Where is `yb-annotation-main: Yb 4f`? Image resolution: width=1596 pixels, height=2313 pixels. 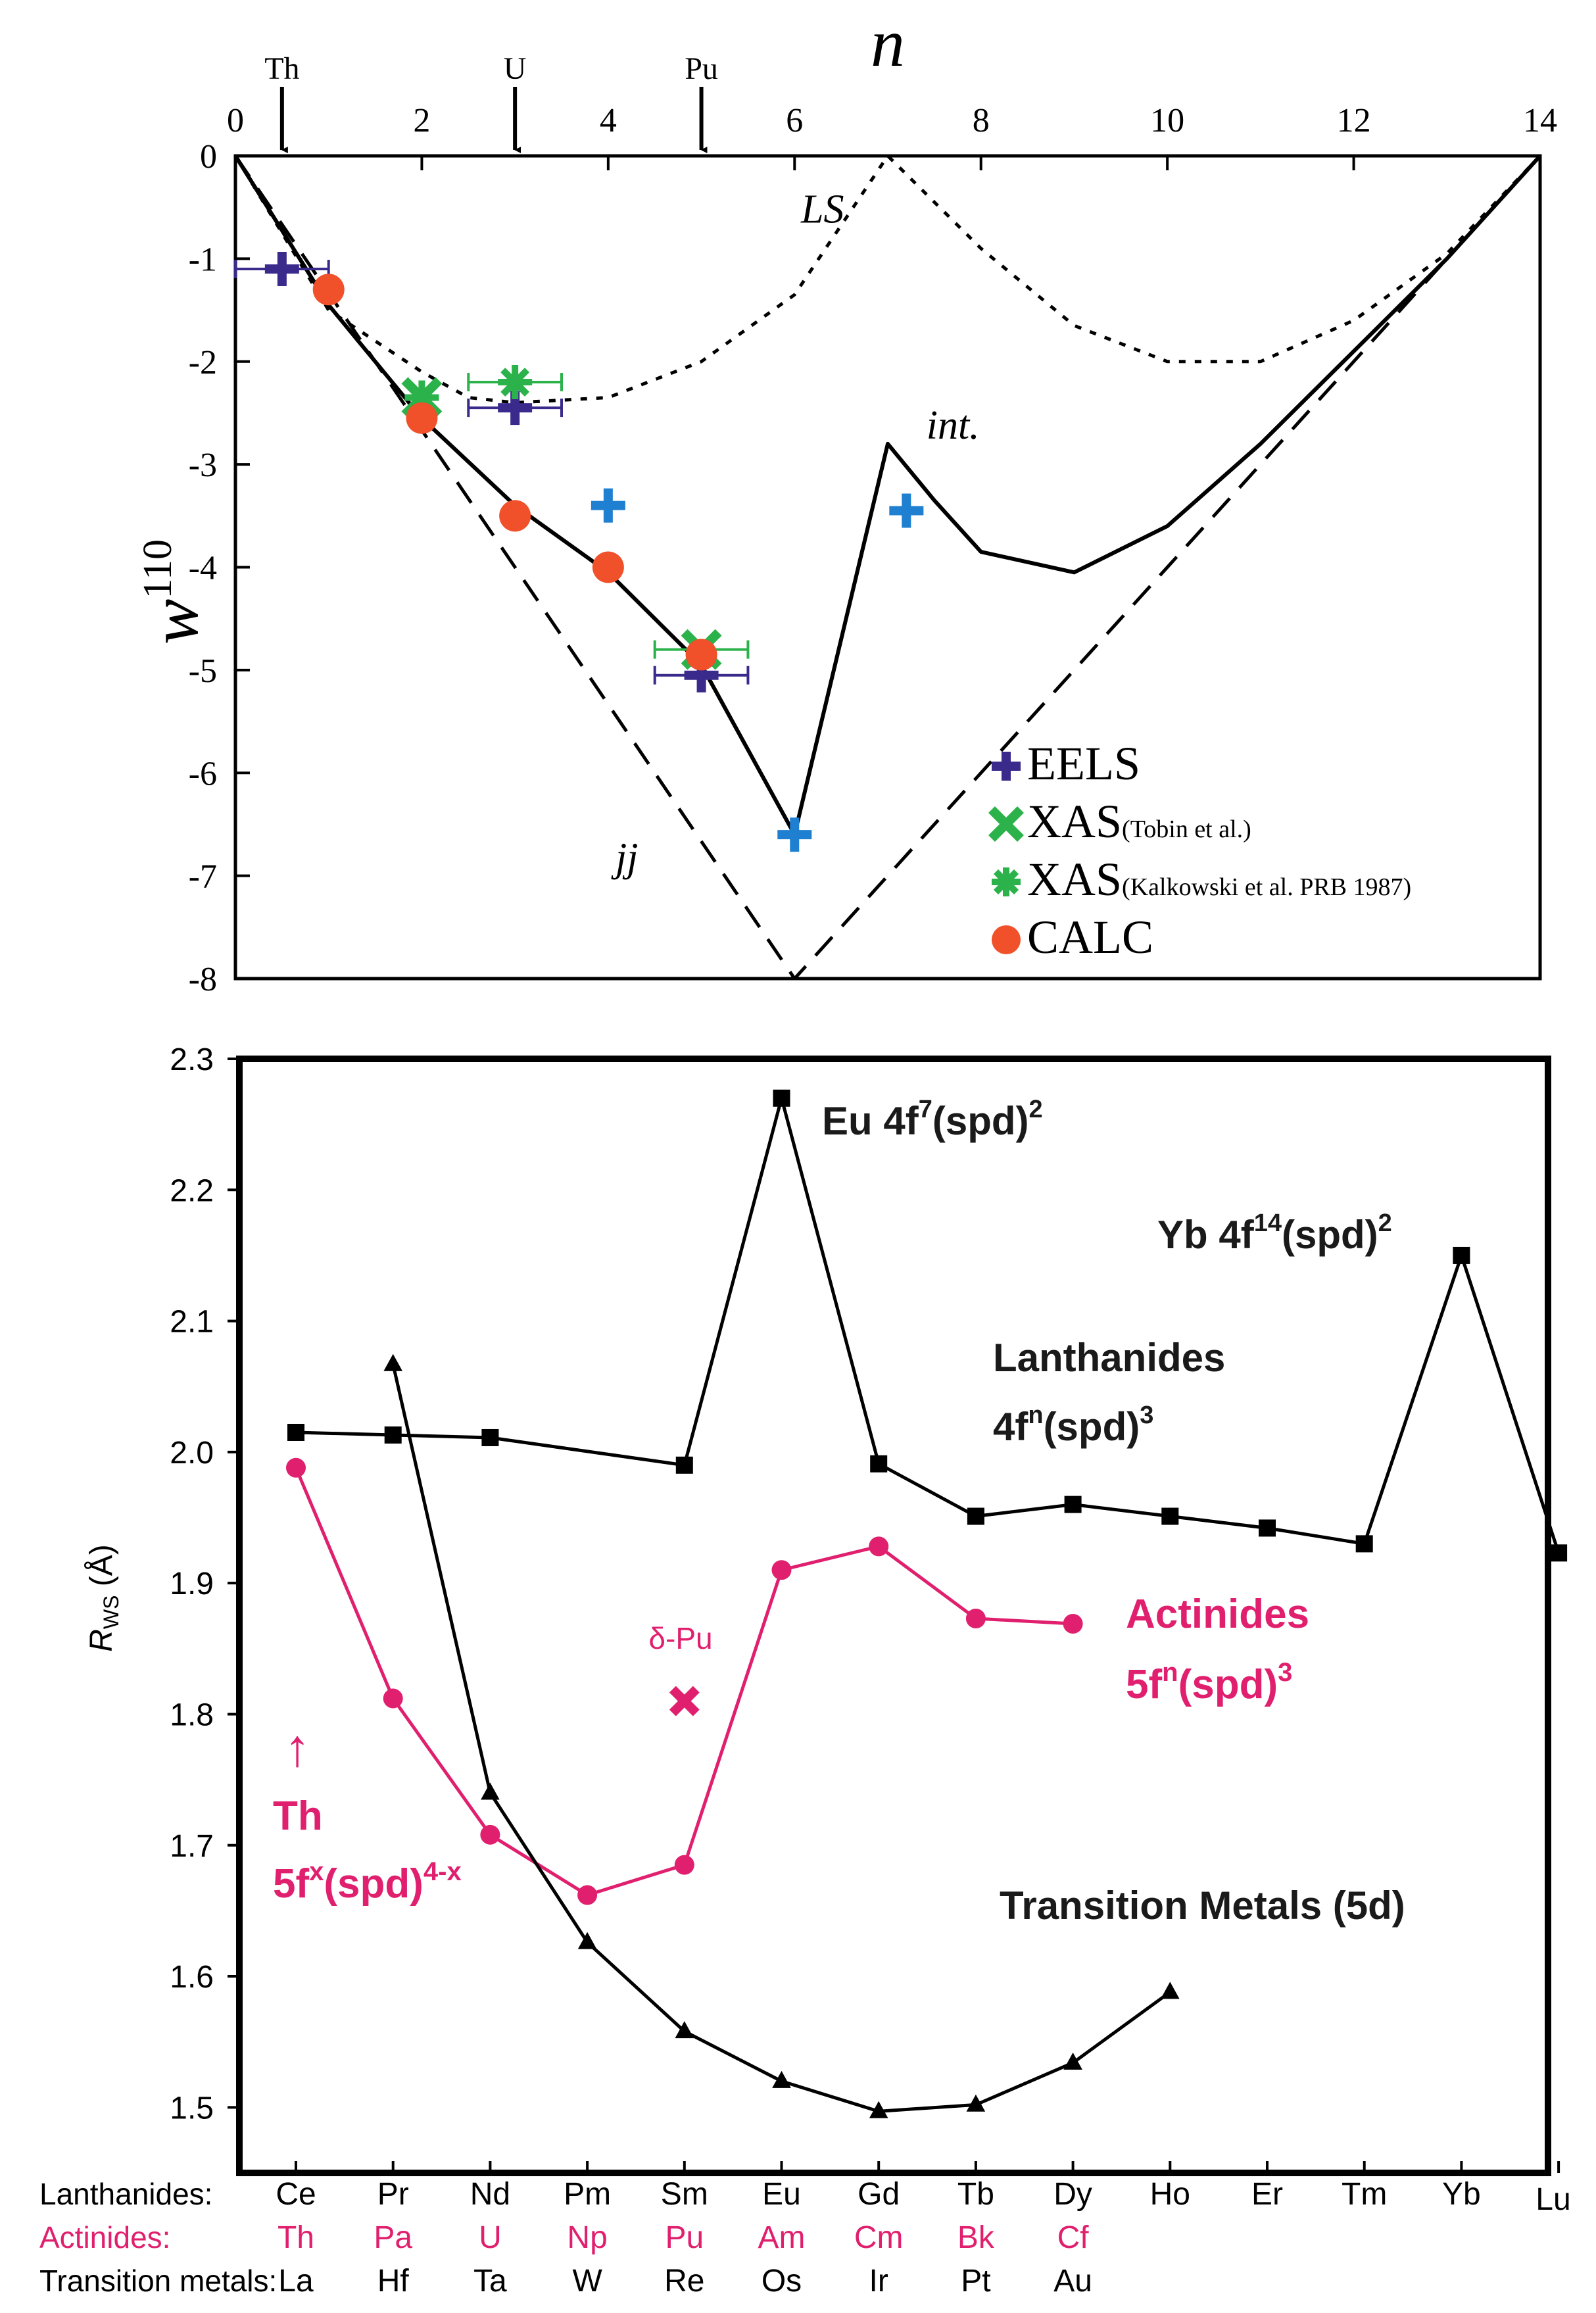
yb-annotation-main: Yb 4f is located at coordinates (1206, 1235).